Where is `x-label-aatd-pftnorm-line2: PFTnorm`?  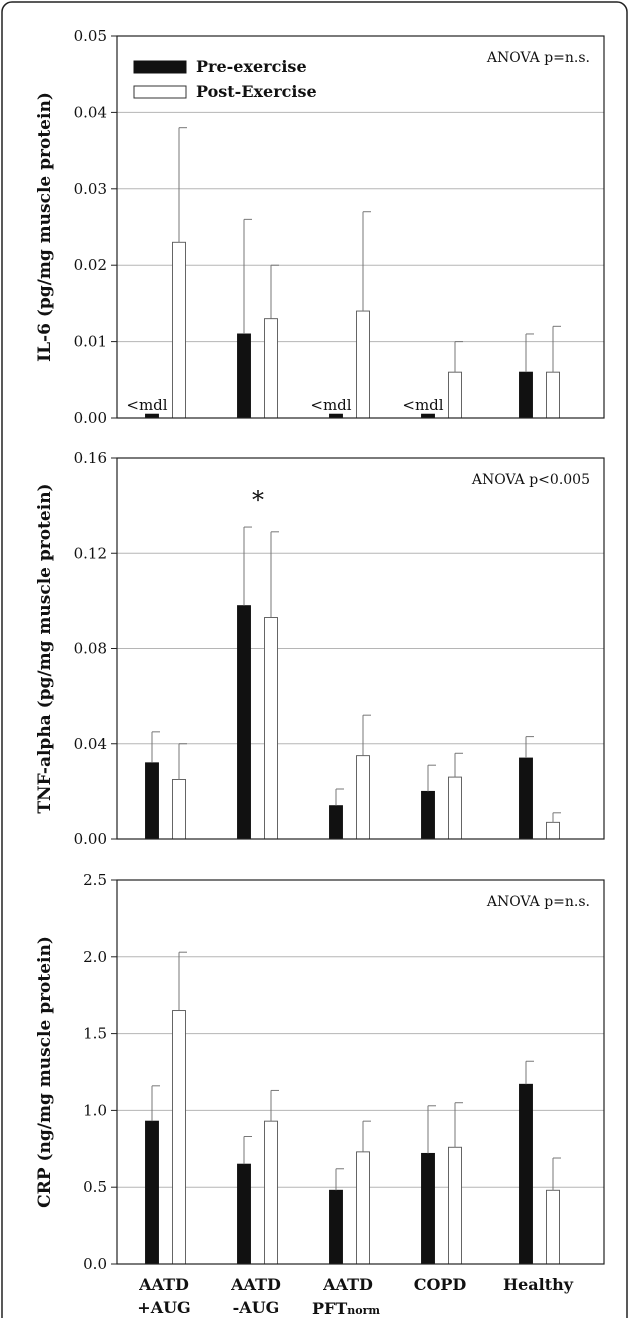 x-label-aatd-pftnorm-line2: PFTnorm is located at coordinates (346, 1308).